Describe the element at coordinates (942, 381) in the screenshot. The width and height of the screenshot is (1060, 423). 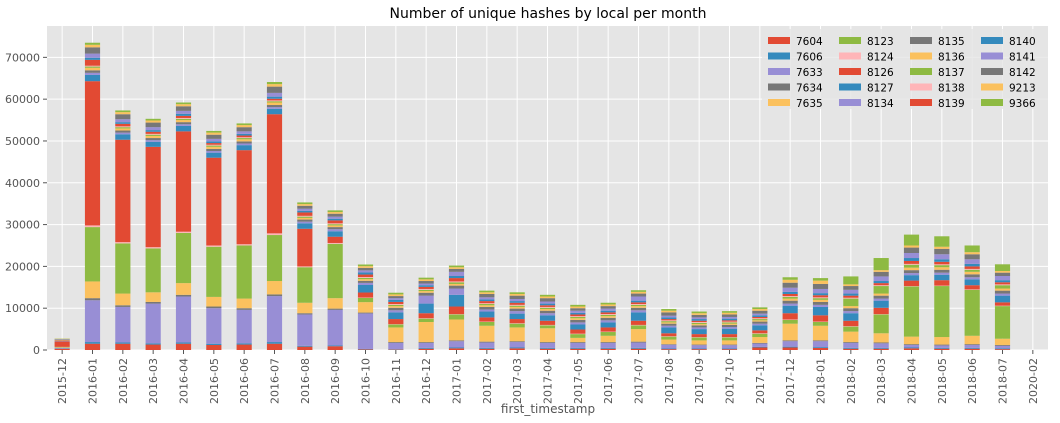
I see `x-tick-label: 2018-05` at that location.